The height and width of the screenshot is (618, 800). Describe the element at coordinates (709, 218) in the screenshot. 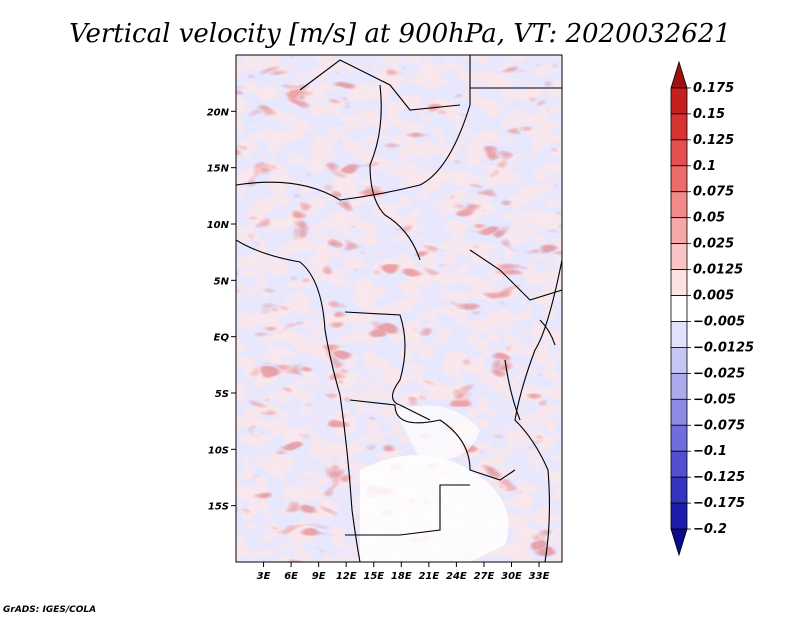

I see `colorbar-label: 0.05` at that location.